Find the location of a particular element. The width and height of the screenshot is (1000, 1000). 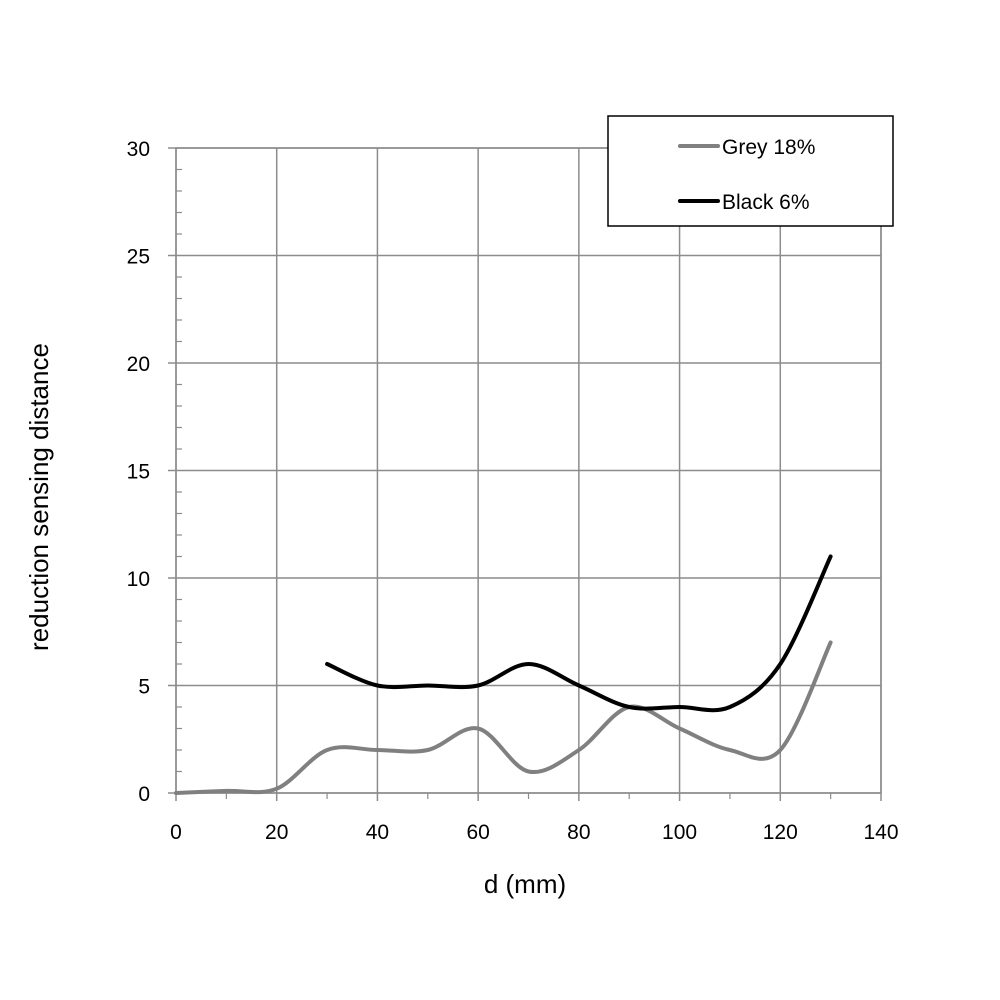

y-axis-title: reduction sensing distance is located at coordinates (39, 497).